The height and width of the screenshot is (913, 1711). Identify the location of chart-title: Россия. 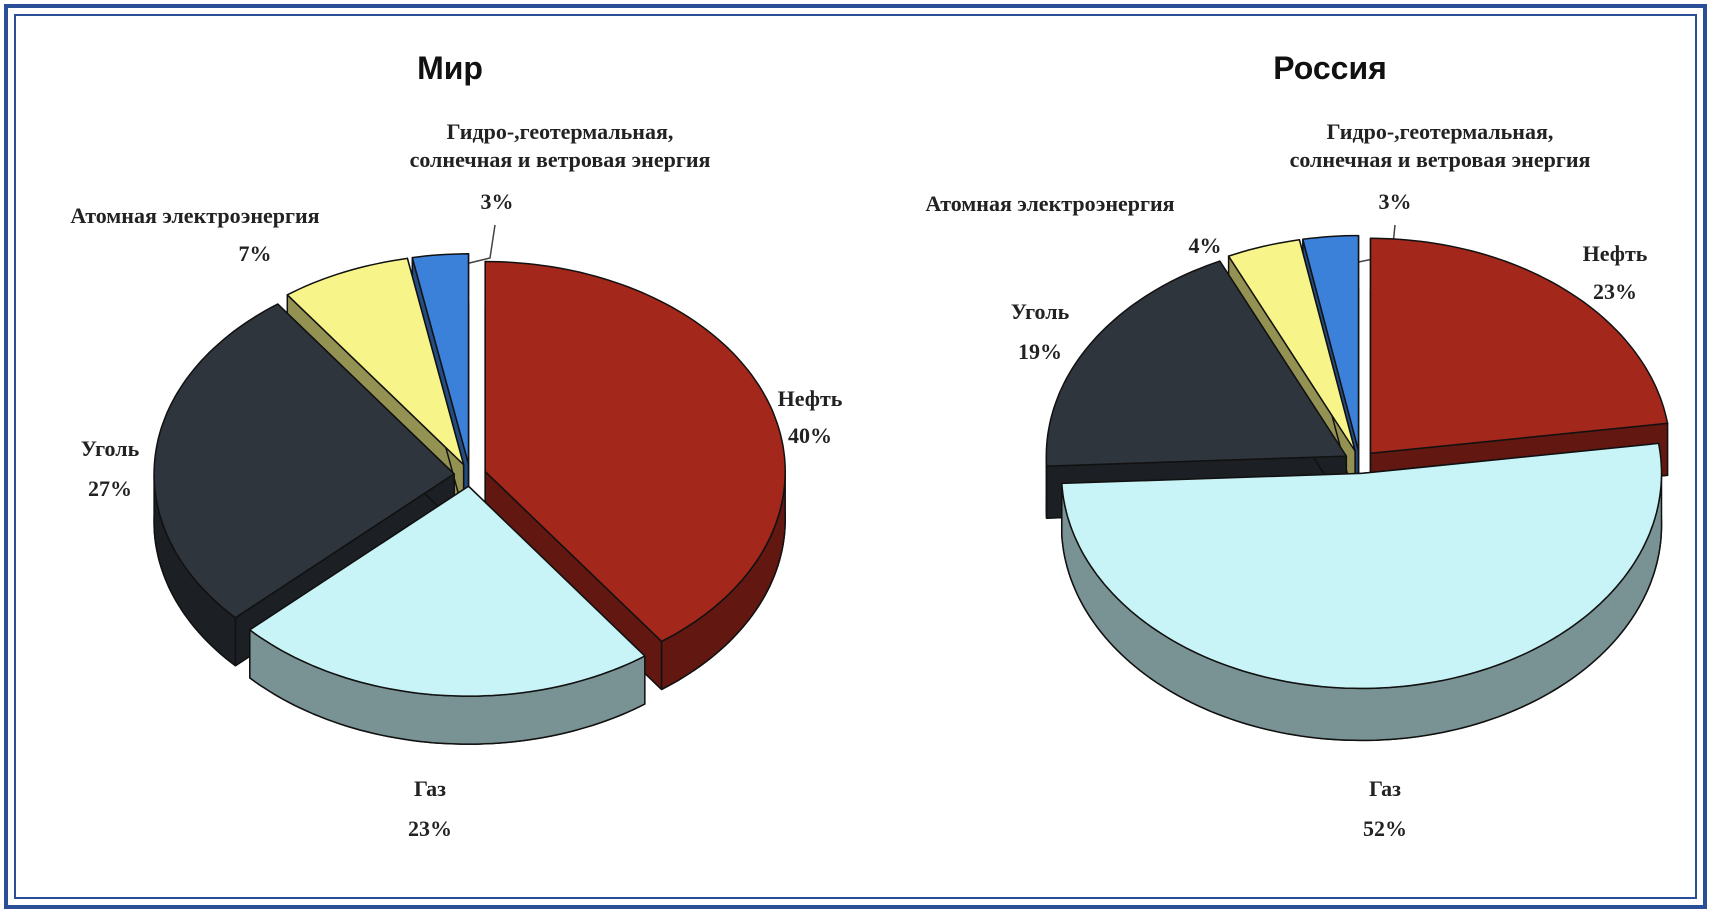
(1330, 68).